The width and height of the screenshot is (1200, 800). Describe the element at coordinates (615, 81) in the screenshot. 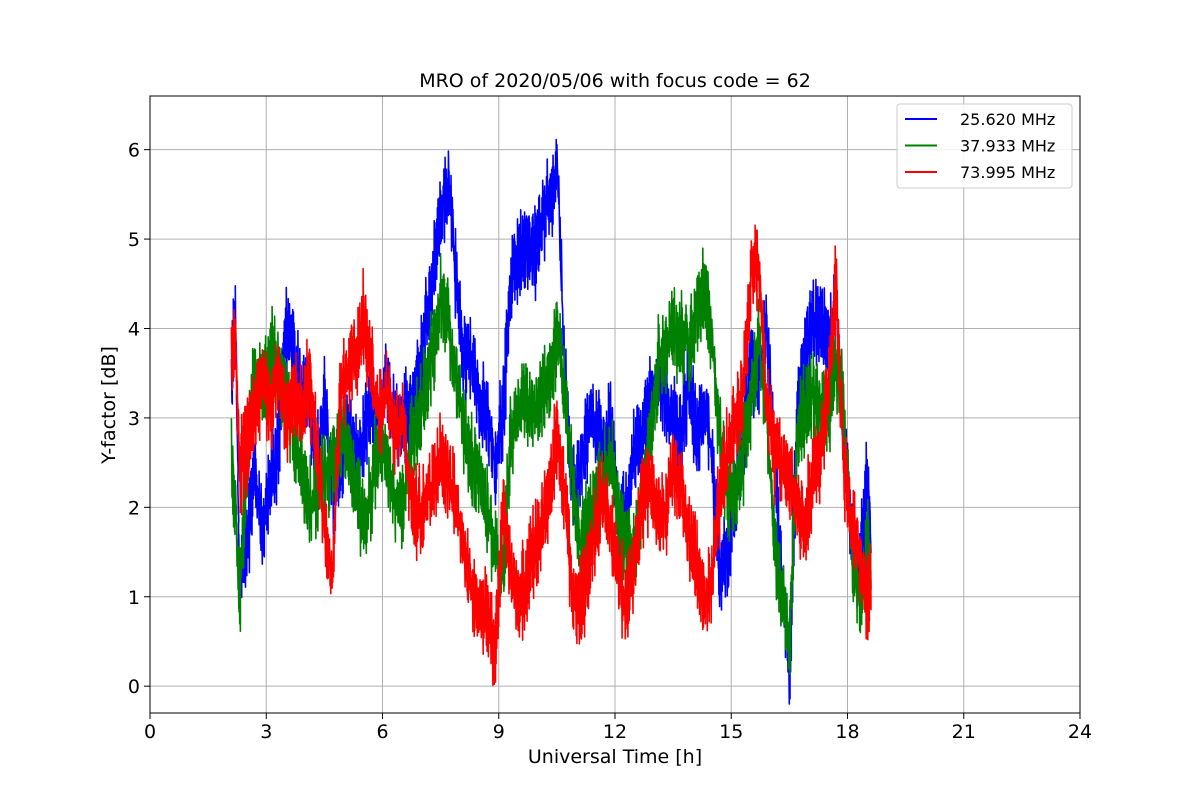

I see `chart-title: MRO of 2020/05/06 with focus code = 62` at that location.